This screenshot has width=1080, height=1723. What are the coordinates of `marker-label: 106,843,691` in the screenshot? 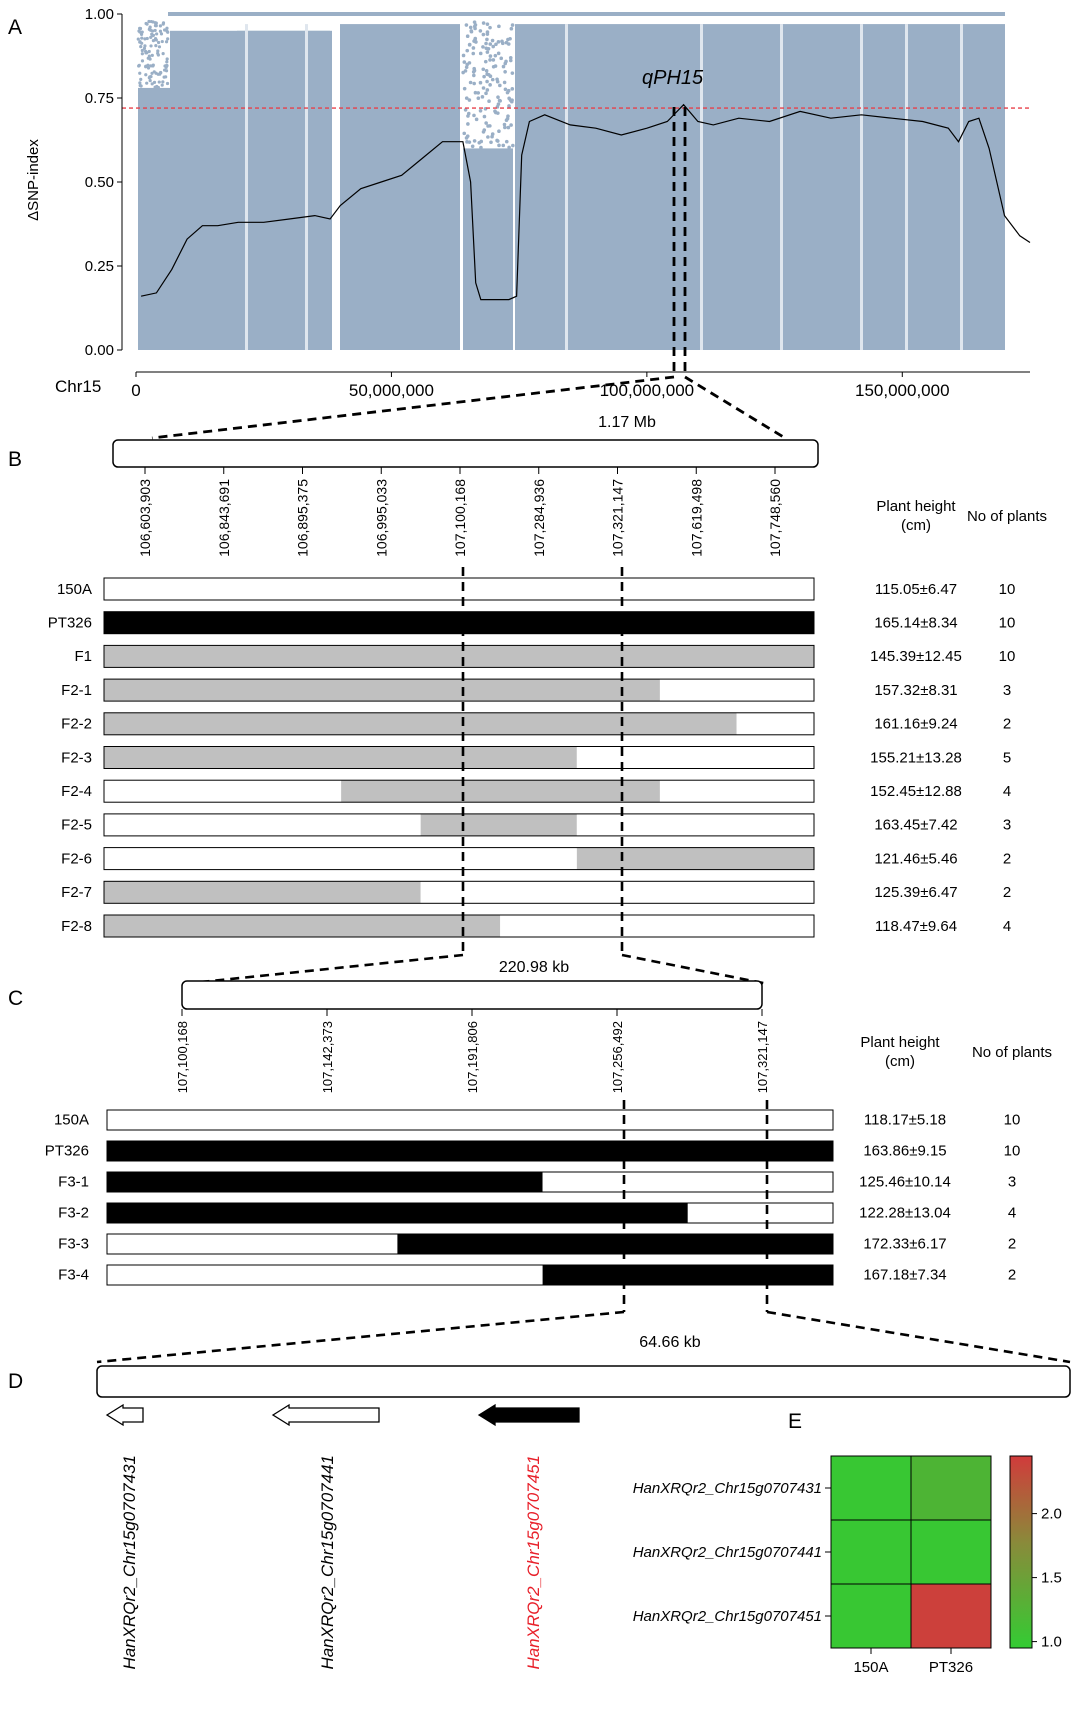 It's located at (224, 518).